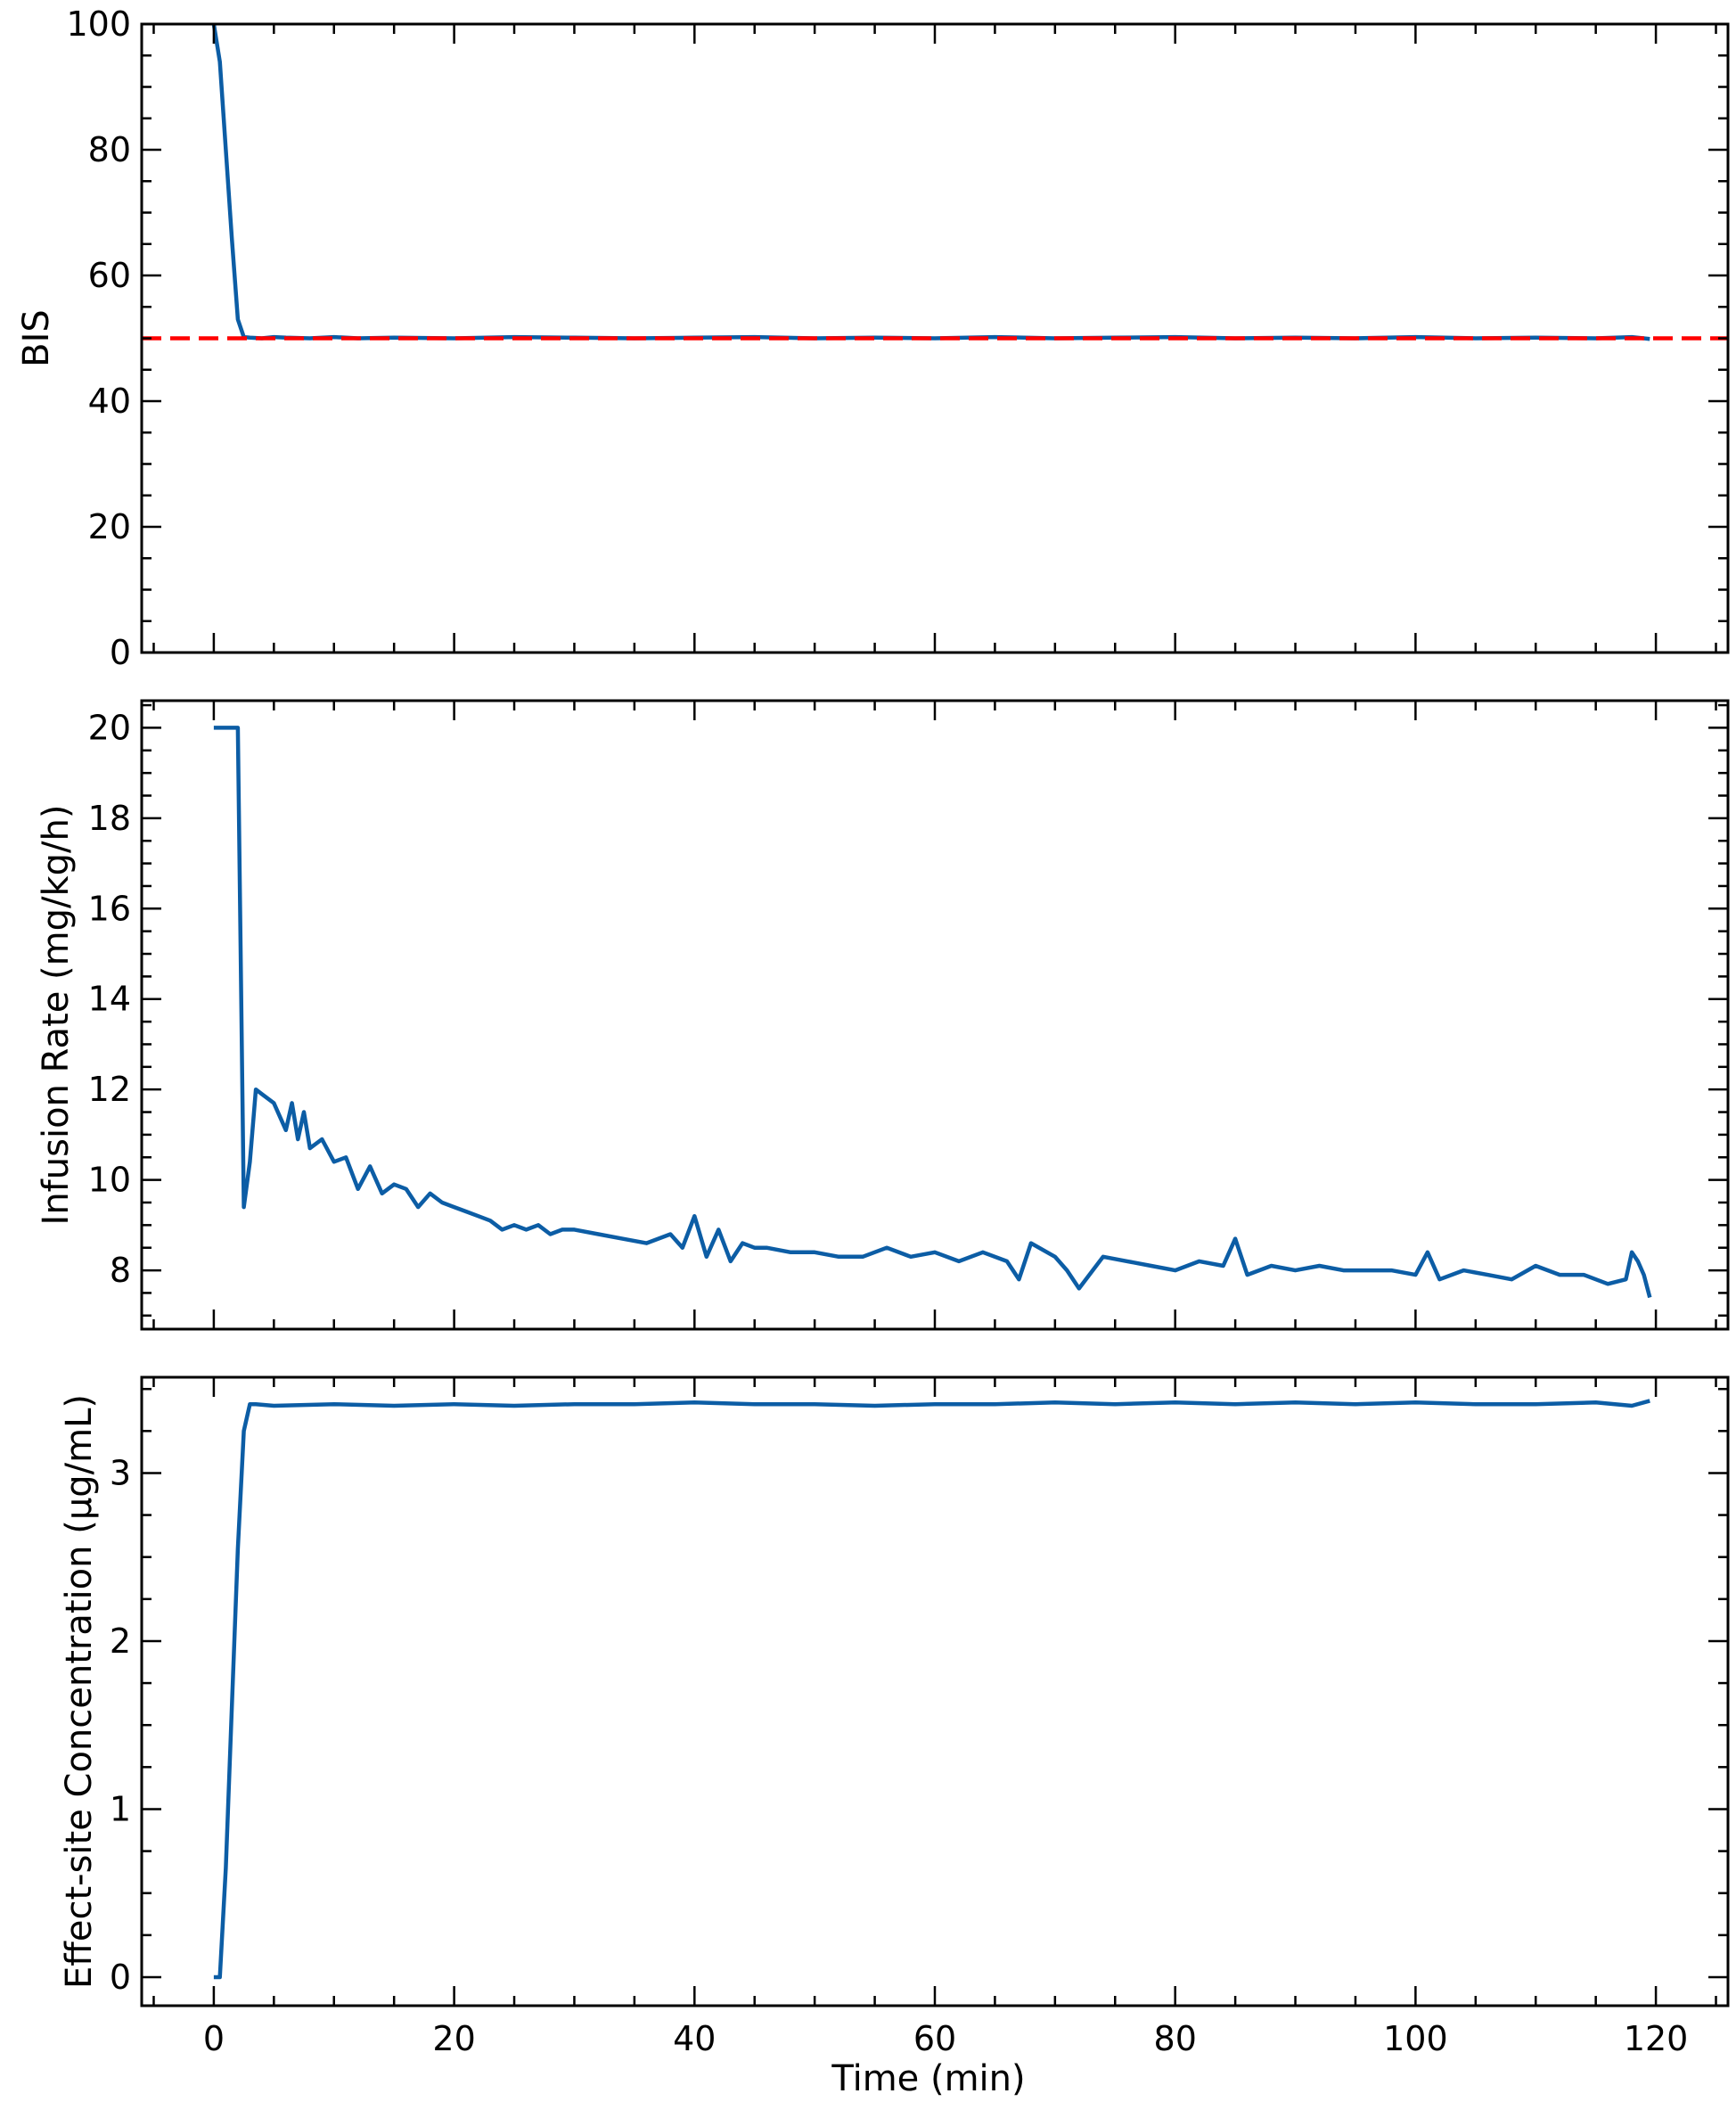 The width and height of the screenshot is (1736, 2110). Describe the element at coordinates (56, 1015) in the screenshot. I see `y-axis-label: Infusion Rate (mg/kg/h)` at that location.